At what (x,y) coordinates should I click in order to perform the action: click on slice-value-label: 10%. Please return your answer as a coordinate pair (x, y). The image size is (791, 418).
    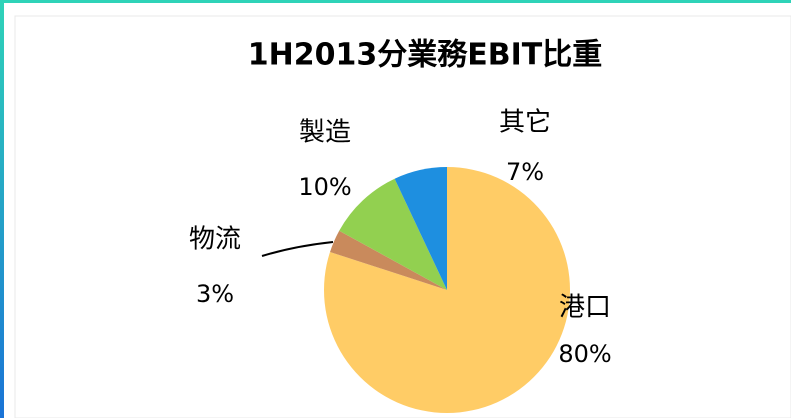
    Looking at the image, I should click on (324, 187).